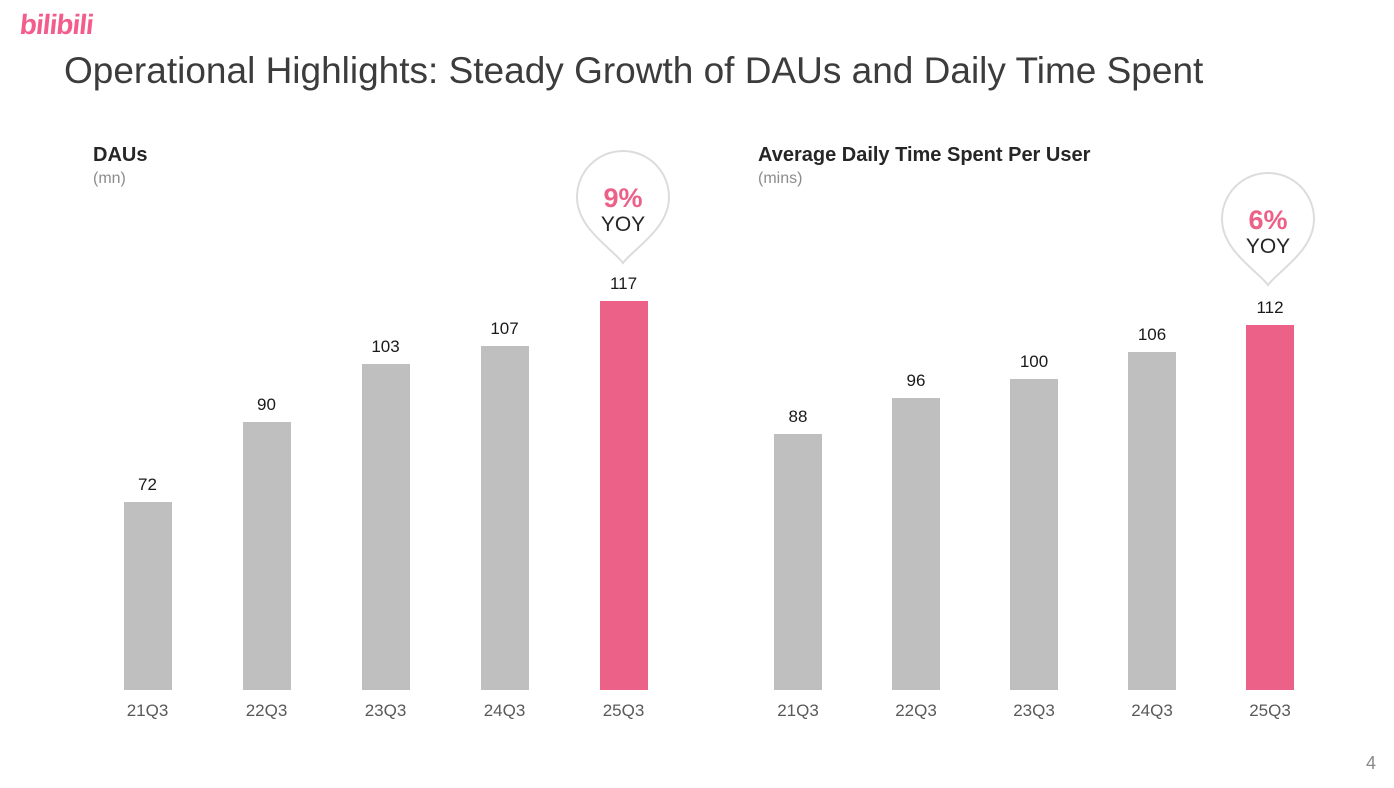 This screenshot has width=1394, height=788. Describe the element at coordinates (1034, 362) in the screenshot. I see `bar-value-label: 100` at that location.